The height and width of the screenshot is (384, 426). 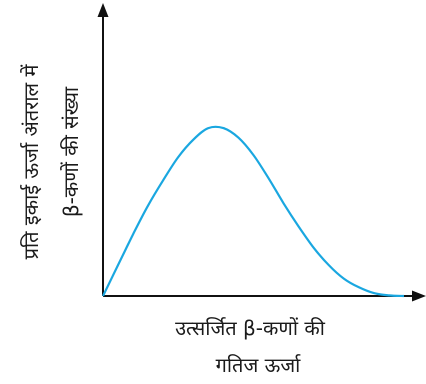 What do you see at coordinates (250, 328) in the screenshot?
I see `x-axis-label-line1: उत्सर्जित β-कणों की` at bounding box center [250, 328].